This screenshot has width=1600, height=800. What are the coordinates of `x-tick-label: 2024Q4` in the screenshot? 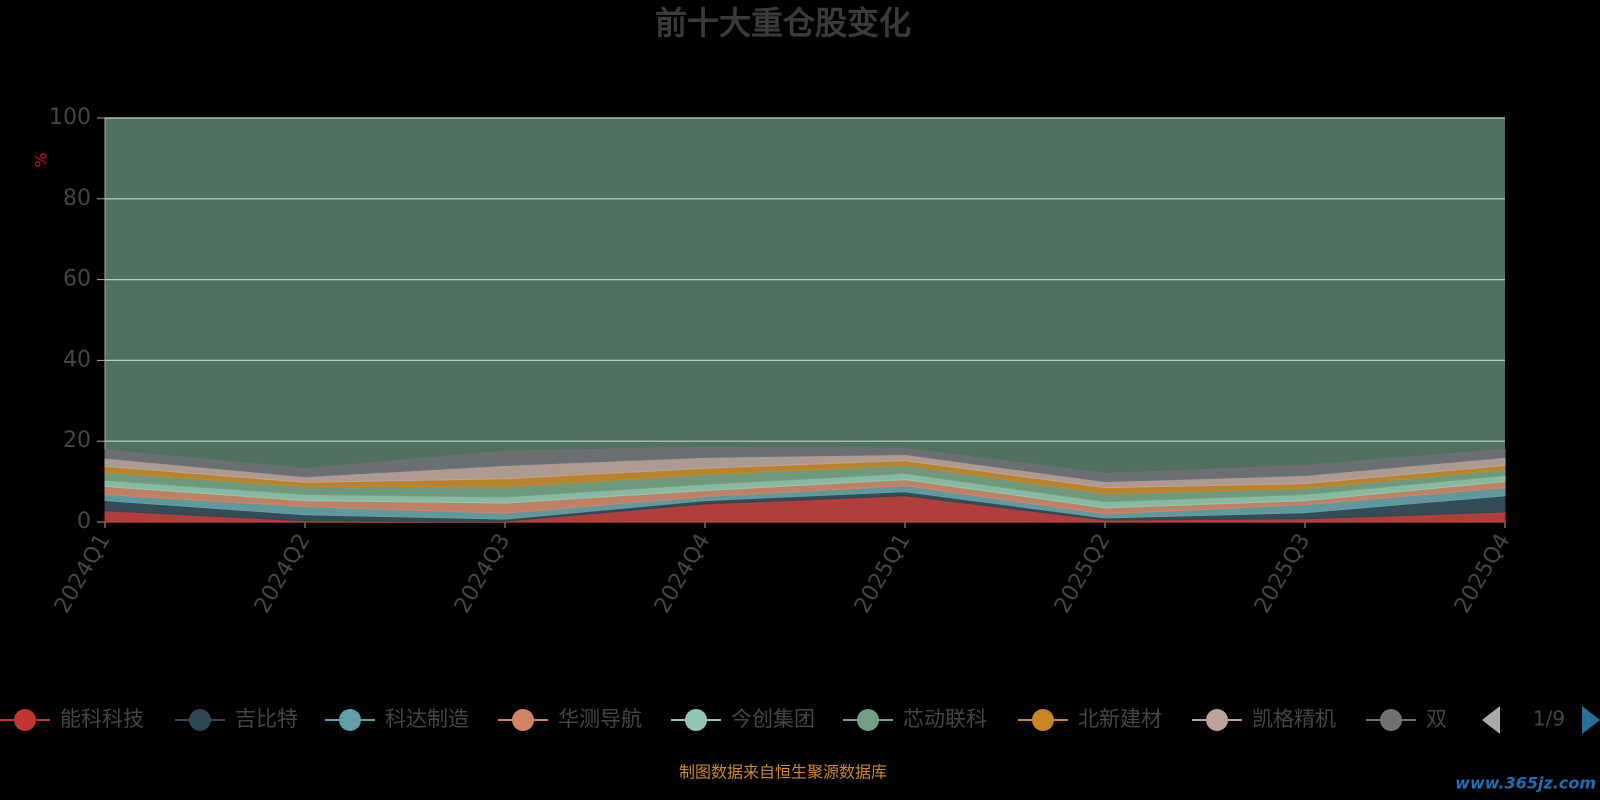 It's located at (682, 574).